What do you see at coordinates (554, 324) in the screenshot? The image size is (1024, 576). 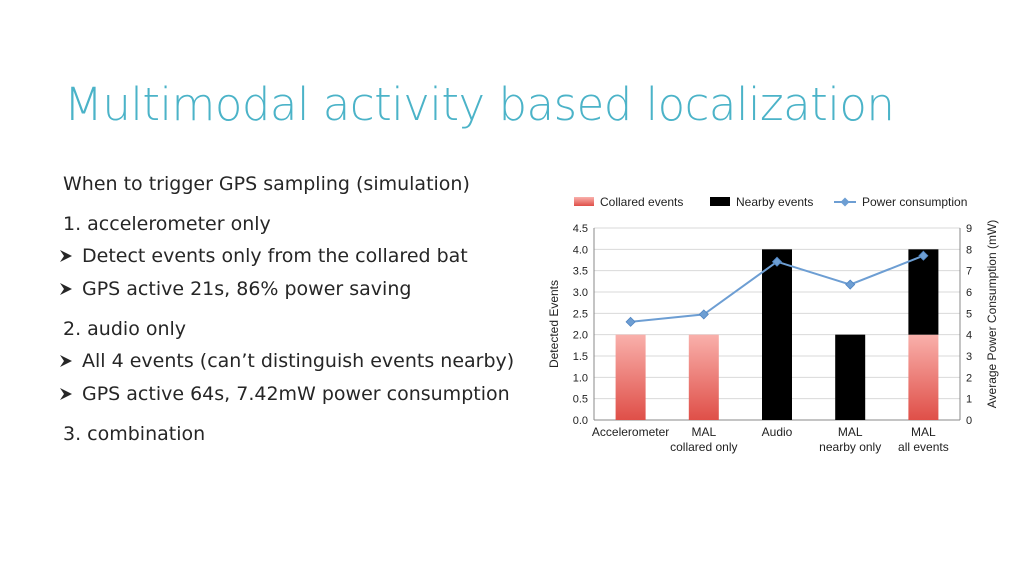 I see `y-axis-title: Detected Events` at bounding box center [554, 324].